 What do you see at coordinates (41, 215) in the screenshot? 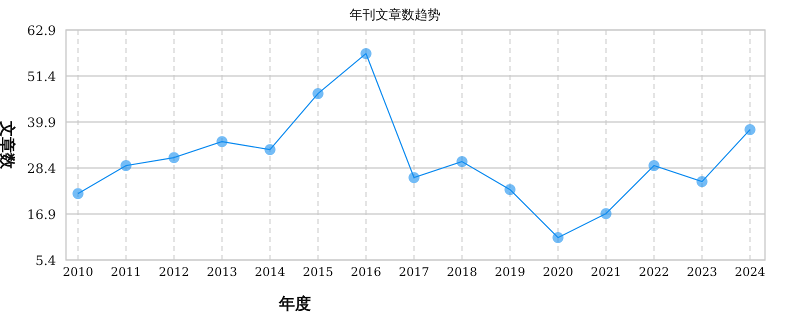
I see `y-tick-label: 16.9` at bounding box center [41, 215].